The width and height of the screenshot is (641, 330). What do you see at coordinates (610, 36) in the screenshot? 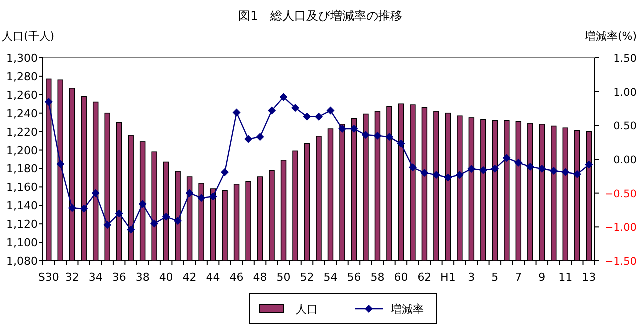
I see `y2label: 増減率(%)` at bounding box center [610, 36].